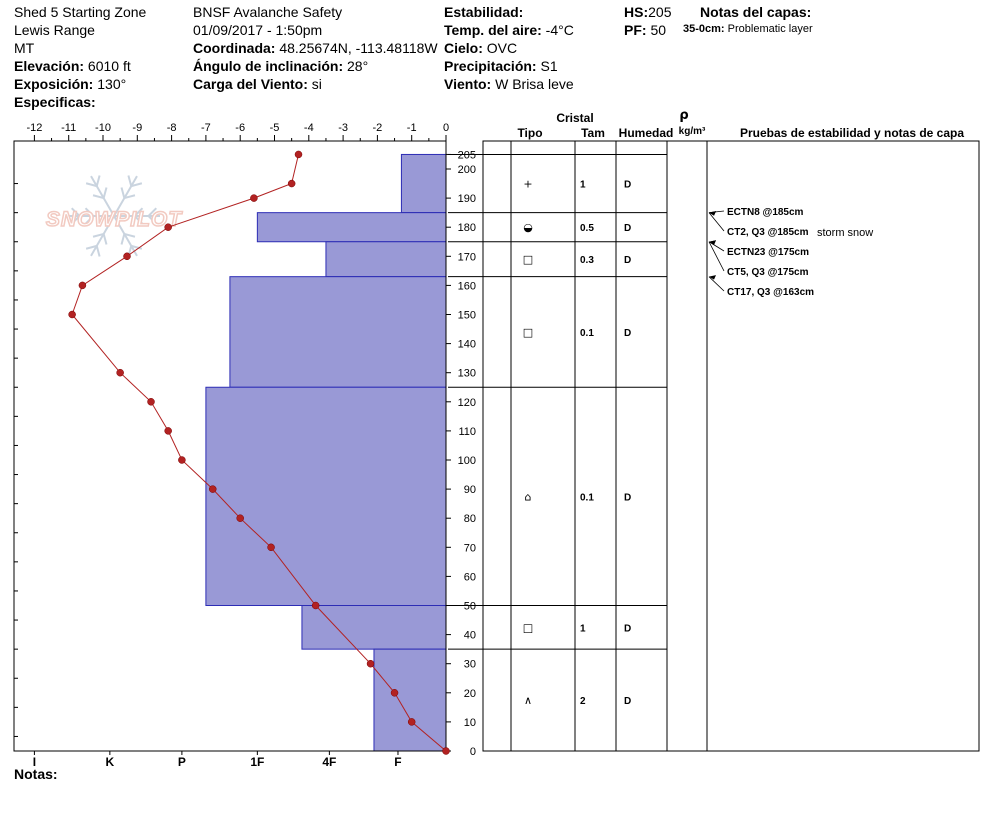 This screenshot has width=994, height=840. What do you see at coordinates (268, 66) in the screenshot?
I see `slope-label: Ángulo de inclinación:` at bounding box center [268, 66].